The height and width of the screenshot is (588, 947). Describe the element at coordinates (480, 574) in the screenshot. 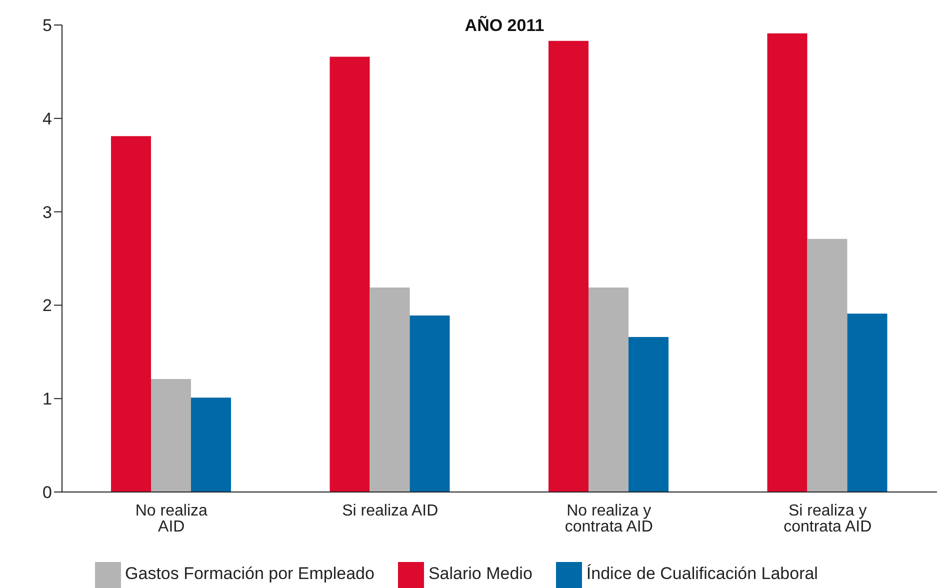

I see `legend-label: Salario Medio` at that location.